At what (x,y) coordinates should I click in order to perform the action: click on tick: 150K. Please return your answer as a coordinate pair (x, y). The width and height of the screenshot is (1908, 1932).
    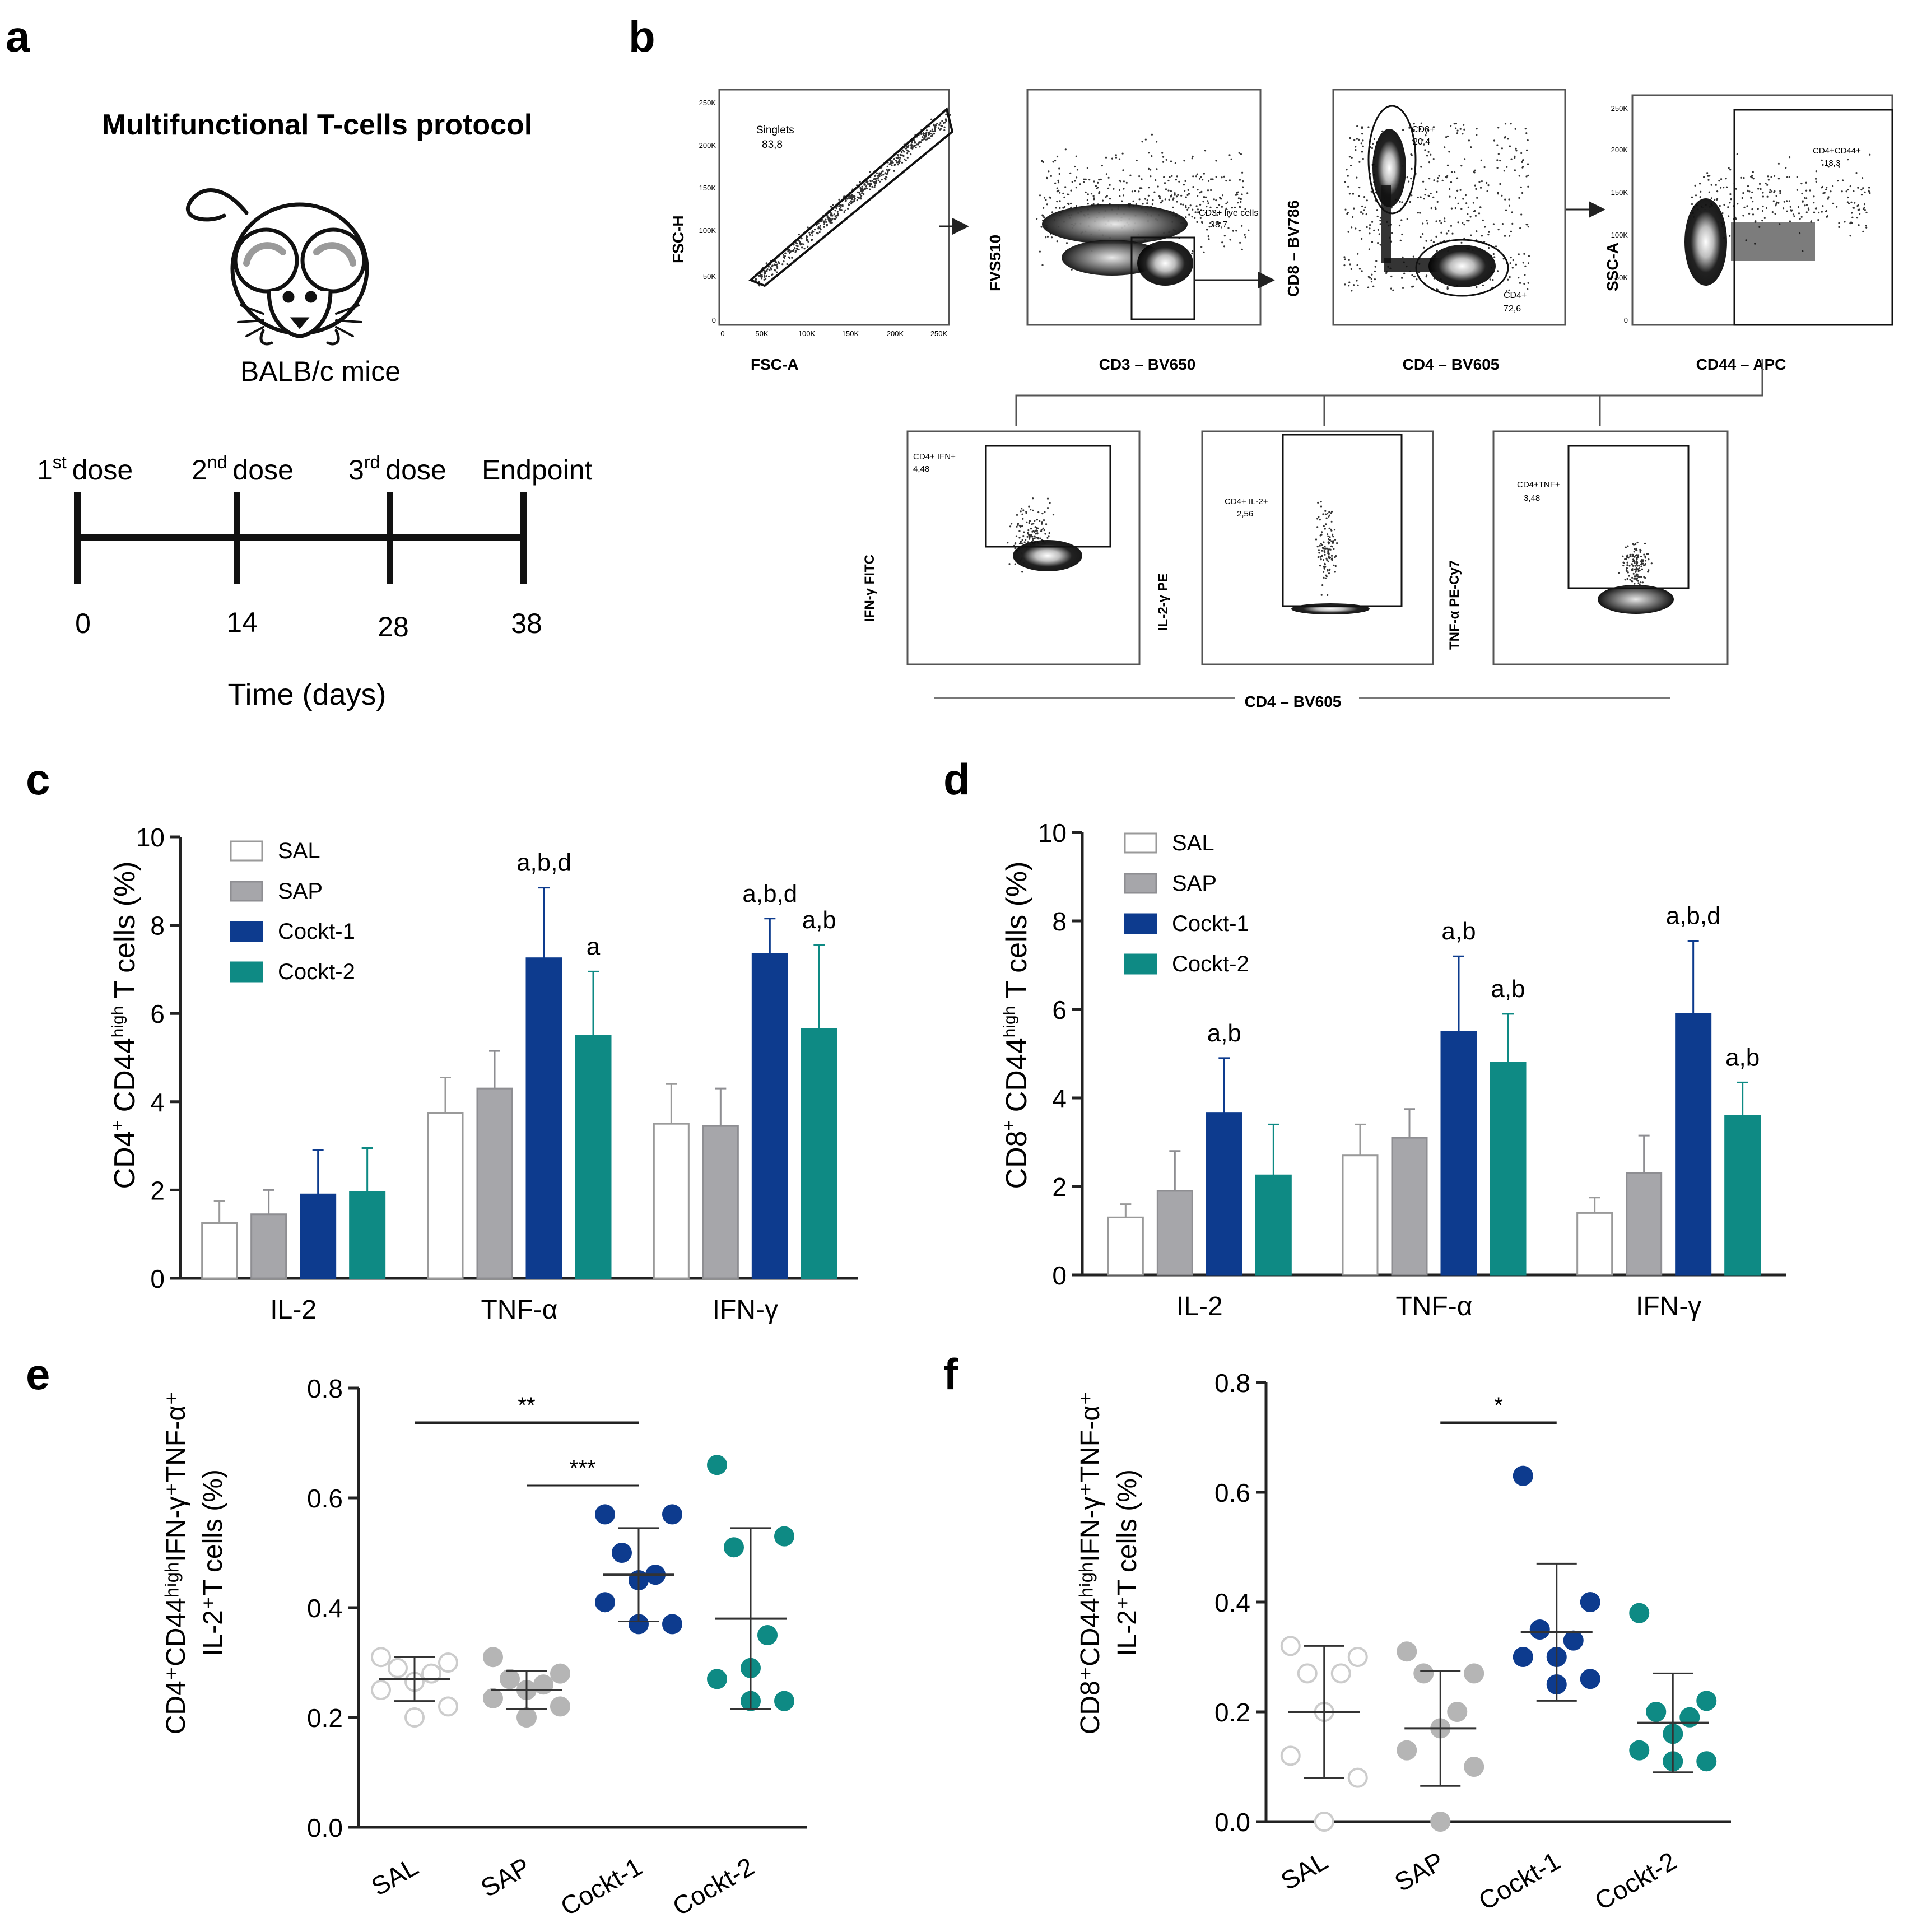
    Looking at the image, I should click on (708, 188).